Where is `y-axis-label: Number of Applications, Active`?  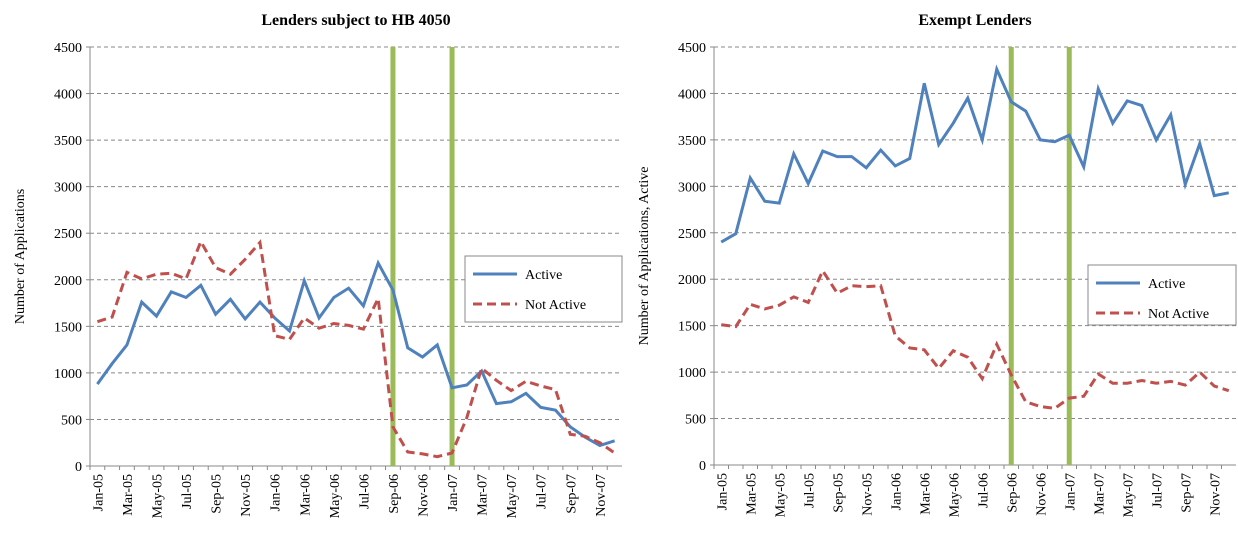 y-axis-label: Number of Applications, Active is located at coordinates (644, 256).